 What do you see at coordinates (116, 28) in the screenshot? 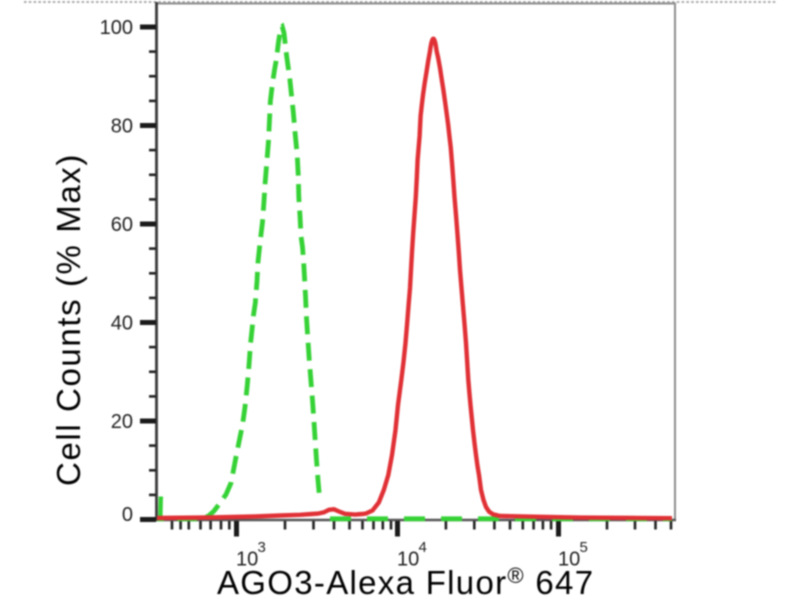
I see `svg-text: 100` at bounding box center [116, 28].